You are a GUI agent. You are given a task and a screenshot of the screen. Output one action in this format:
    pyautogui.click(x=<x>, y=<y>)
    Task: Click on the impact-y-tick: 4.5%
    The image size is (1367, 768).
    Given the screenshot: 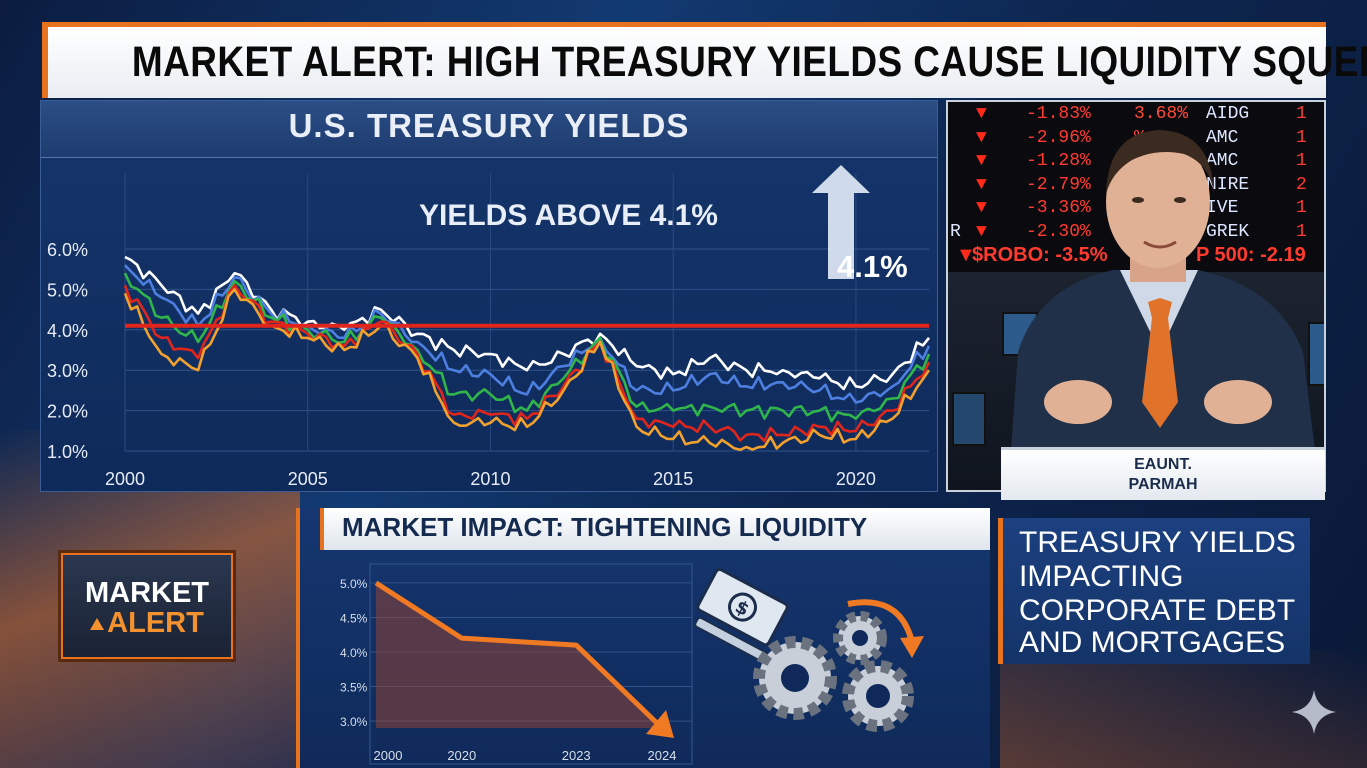 What is the action you would take?
    pyautogui.click(x=354, y=618)
    